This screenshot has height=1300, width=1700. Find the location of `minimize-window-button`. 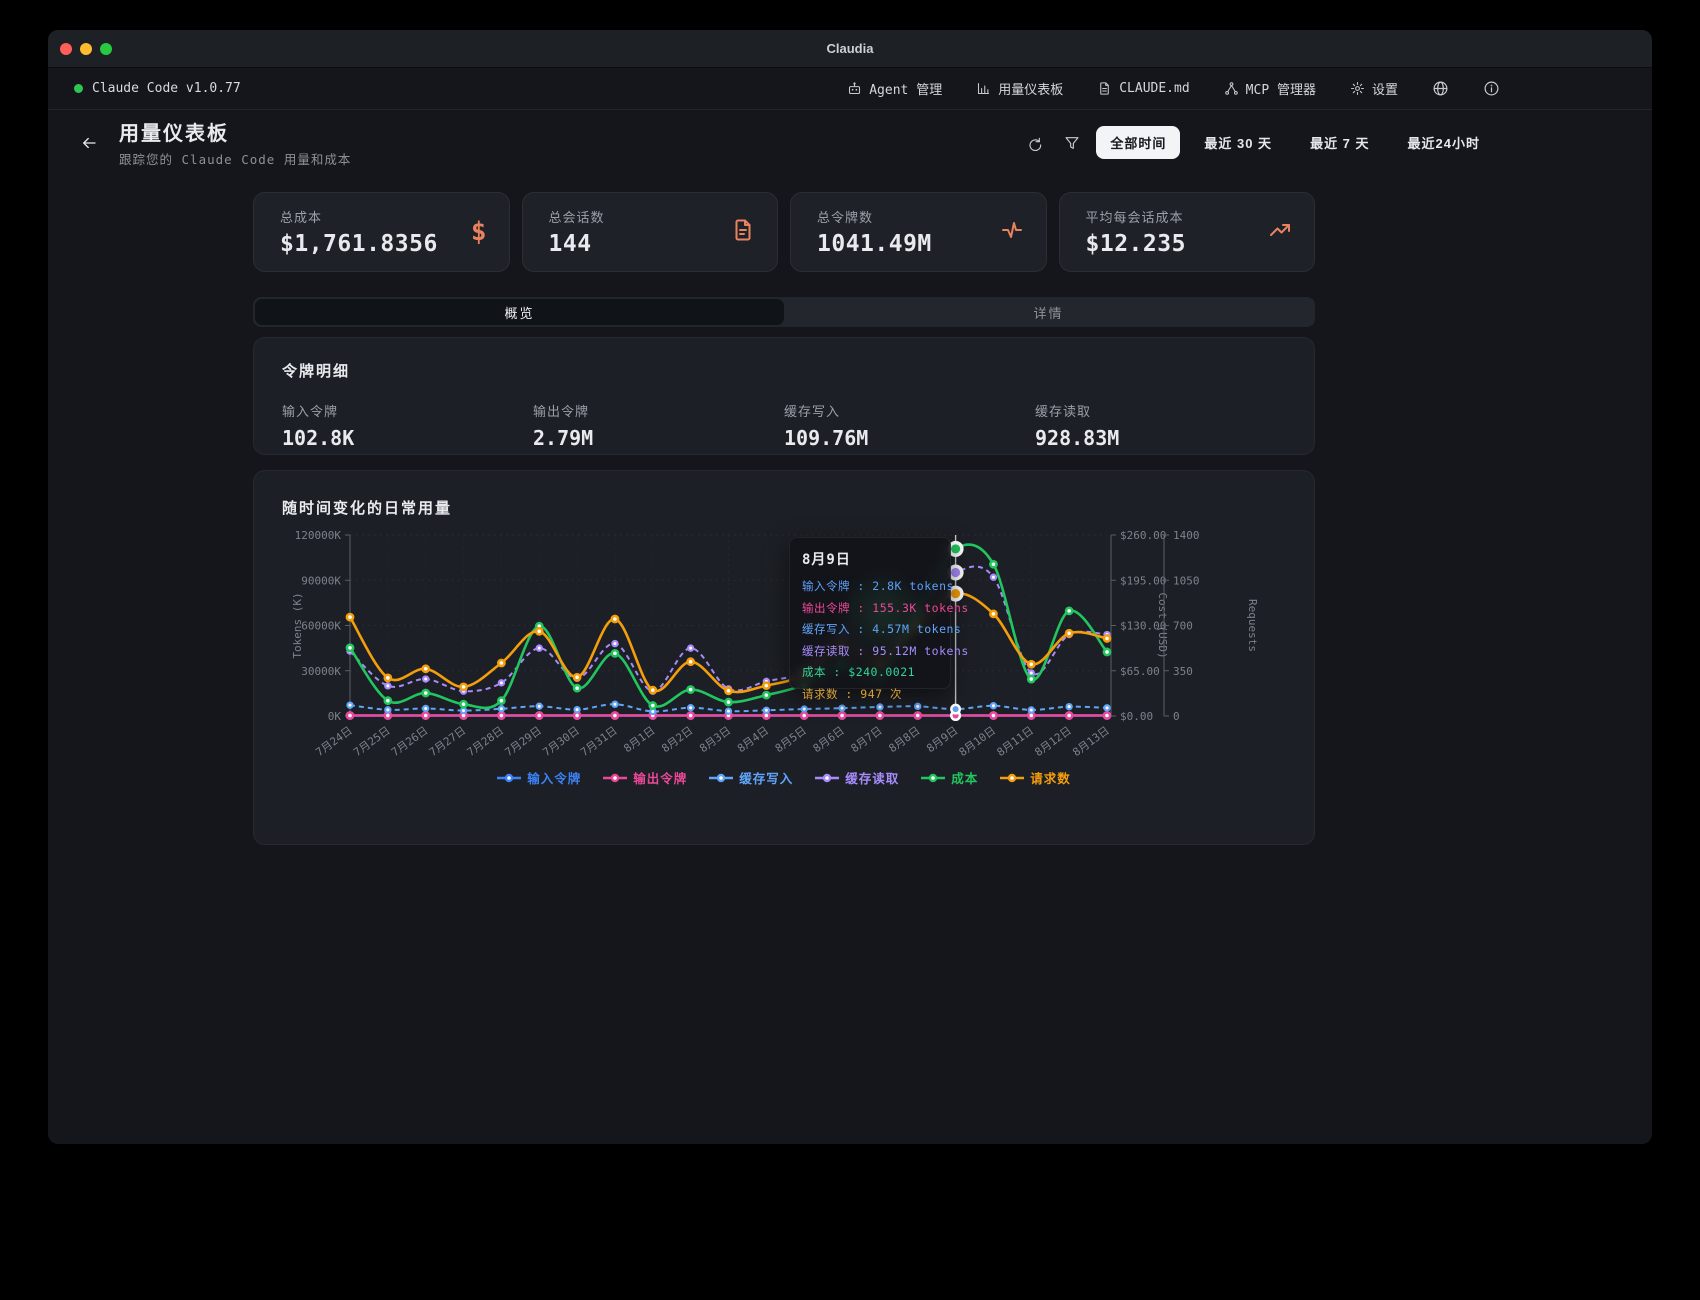

minimize-window-button is located at coordinates (86, 48).